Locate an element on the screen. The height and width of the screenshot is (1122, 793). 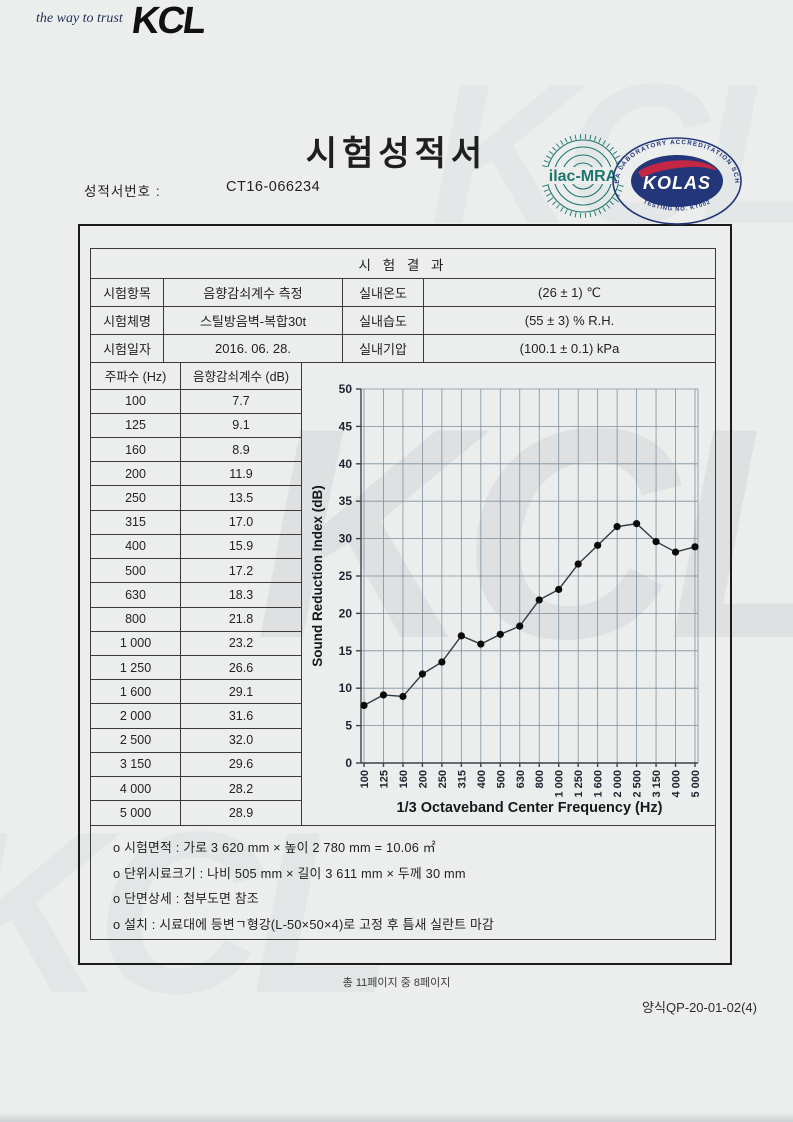
frequency-table-row: 1 000 23.2 is located at coordinates (196, 643).